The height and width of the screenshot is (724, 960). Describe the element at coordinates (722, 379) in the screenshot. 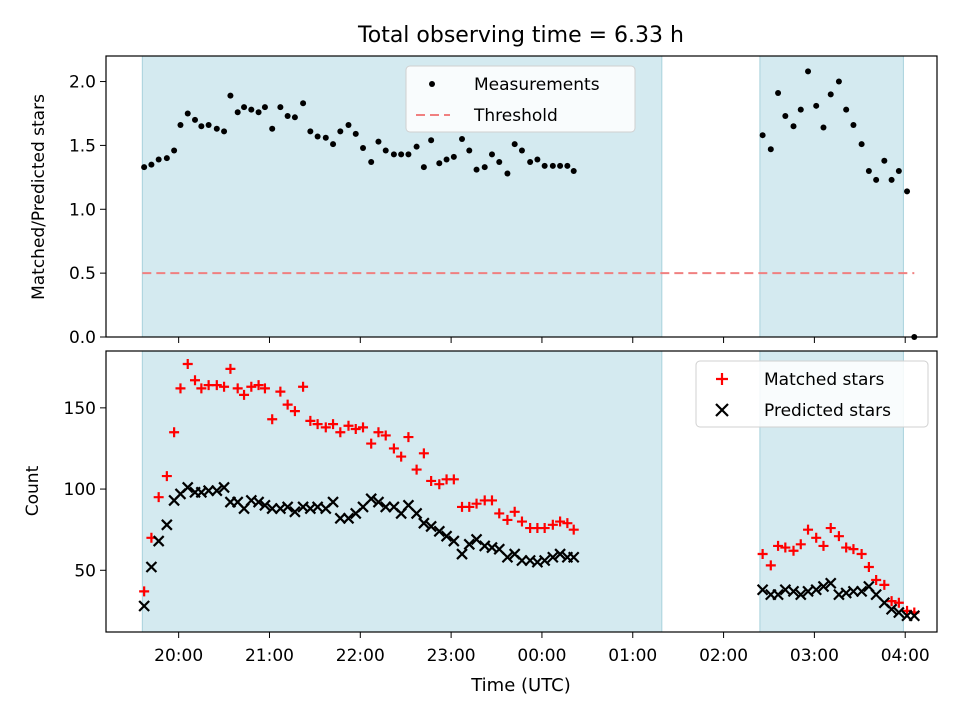

I see `legend-marker-plus` at that location.